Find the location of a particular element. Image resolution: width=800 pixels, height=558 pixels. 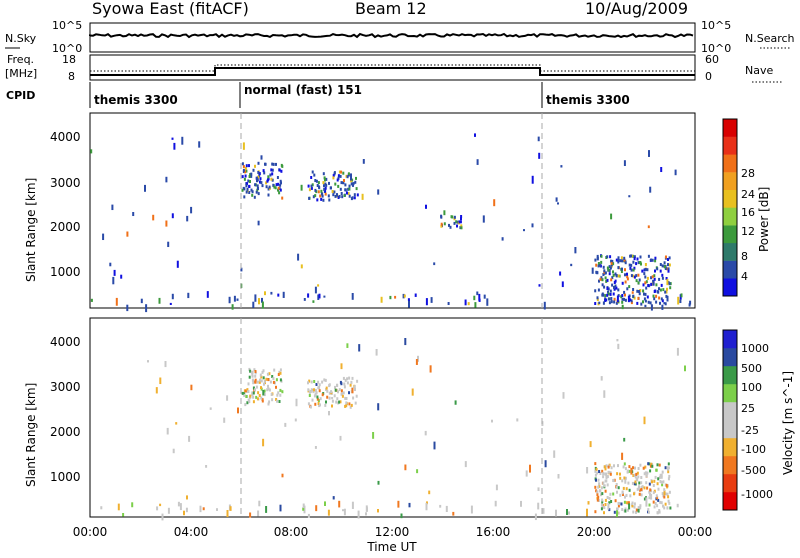

power-cbar-tick: 24 is located at coordinates (748, 194).